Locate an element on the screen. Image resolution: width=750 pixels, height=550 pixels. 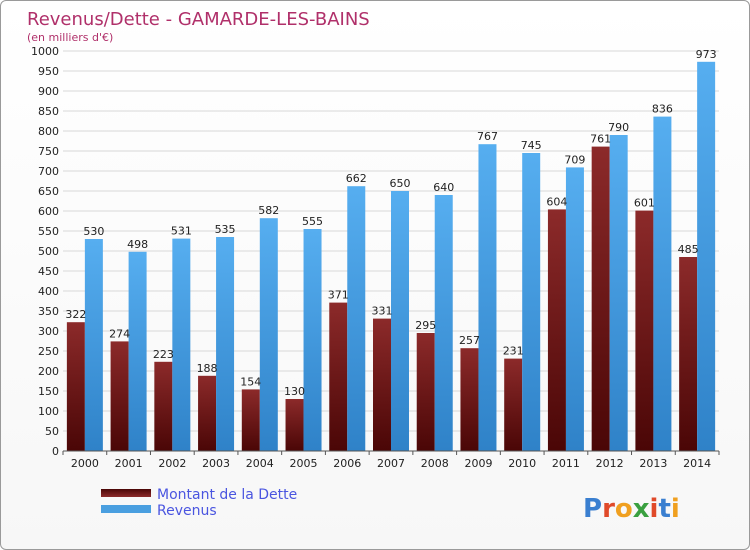
proxiti-logo: Proxiti is located at coordinates (631, 509).